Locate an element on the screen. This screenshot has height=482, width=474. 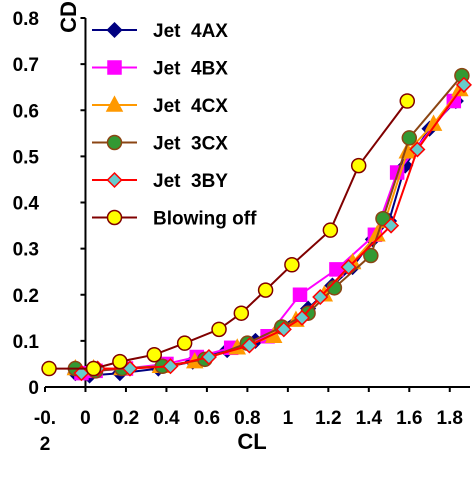
y-tick-label: 0.1 is located at coordinates (26, 342).